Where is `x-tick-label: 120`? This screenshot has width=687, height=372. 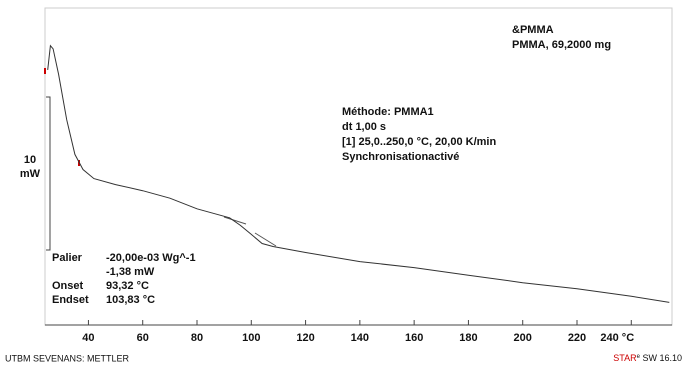
x-tick-label: 120 is located at coordinates (305, 338).